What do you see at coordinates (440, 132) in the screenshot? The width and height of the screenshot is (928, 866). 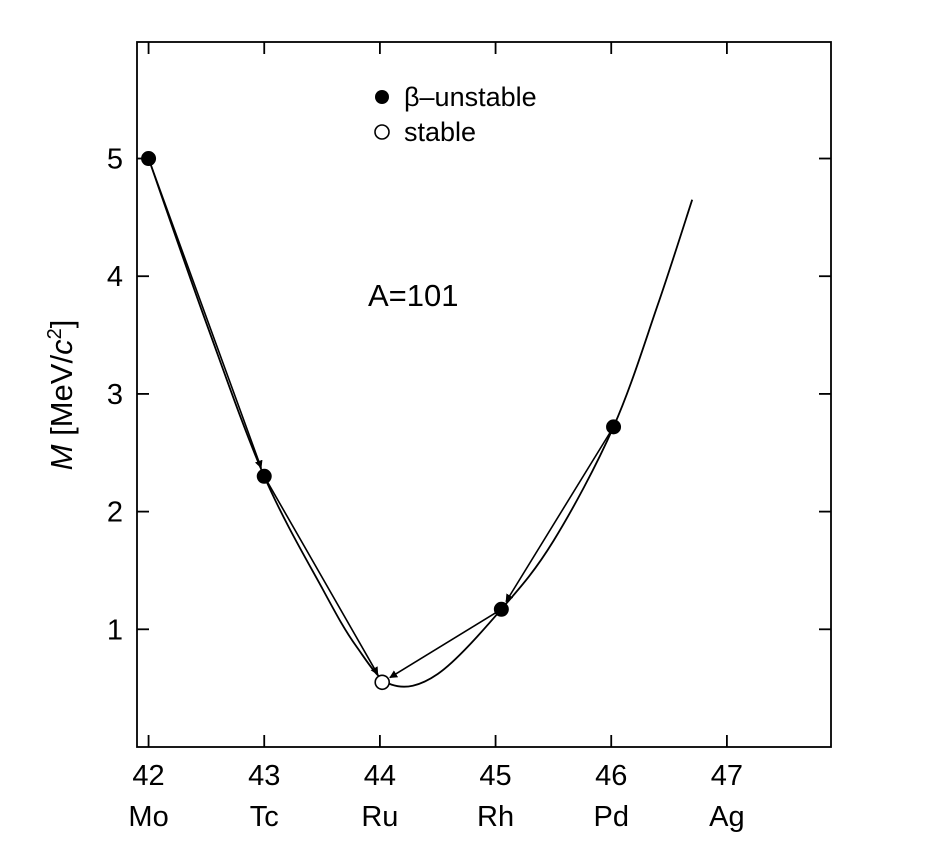 I see `legend-label-stable: stable` at bounding box center [440, 132].